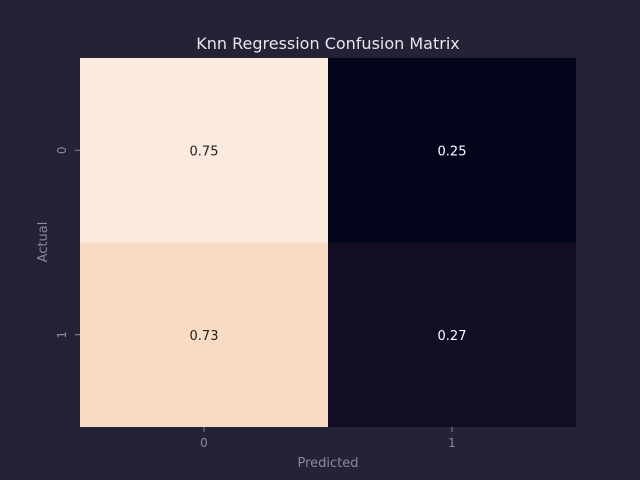 Image resolution: width=640 pixels, height=480 pixels. I want to click on cell-value-label: 0.27, so click(452, 336).